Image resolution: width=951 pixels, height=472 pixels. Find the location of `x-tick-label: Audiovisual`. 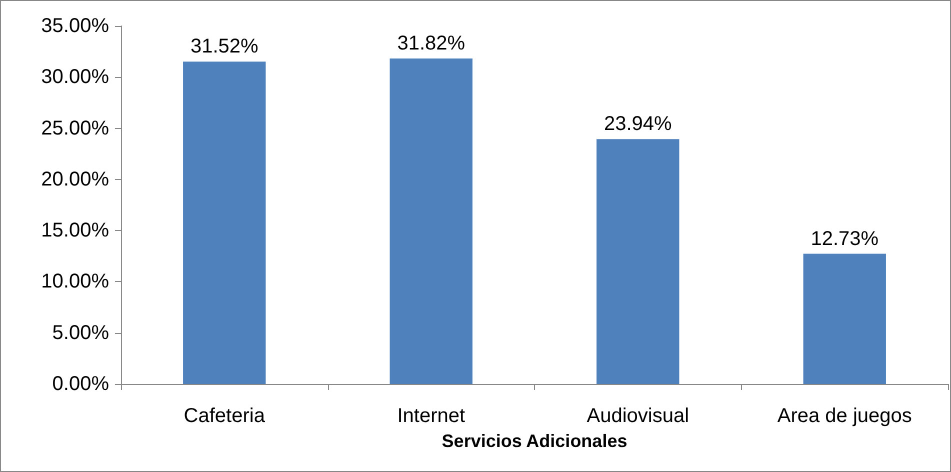

x-tick-label: Audiovisual is located at coordinates (638, 416).